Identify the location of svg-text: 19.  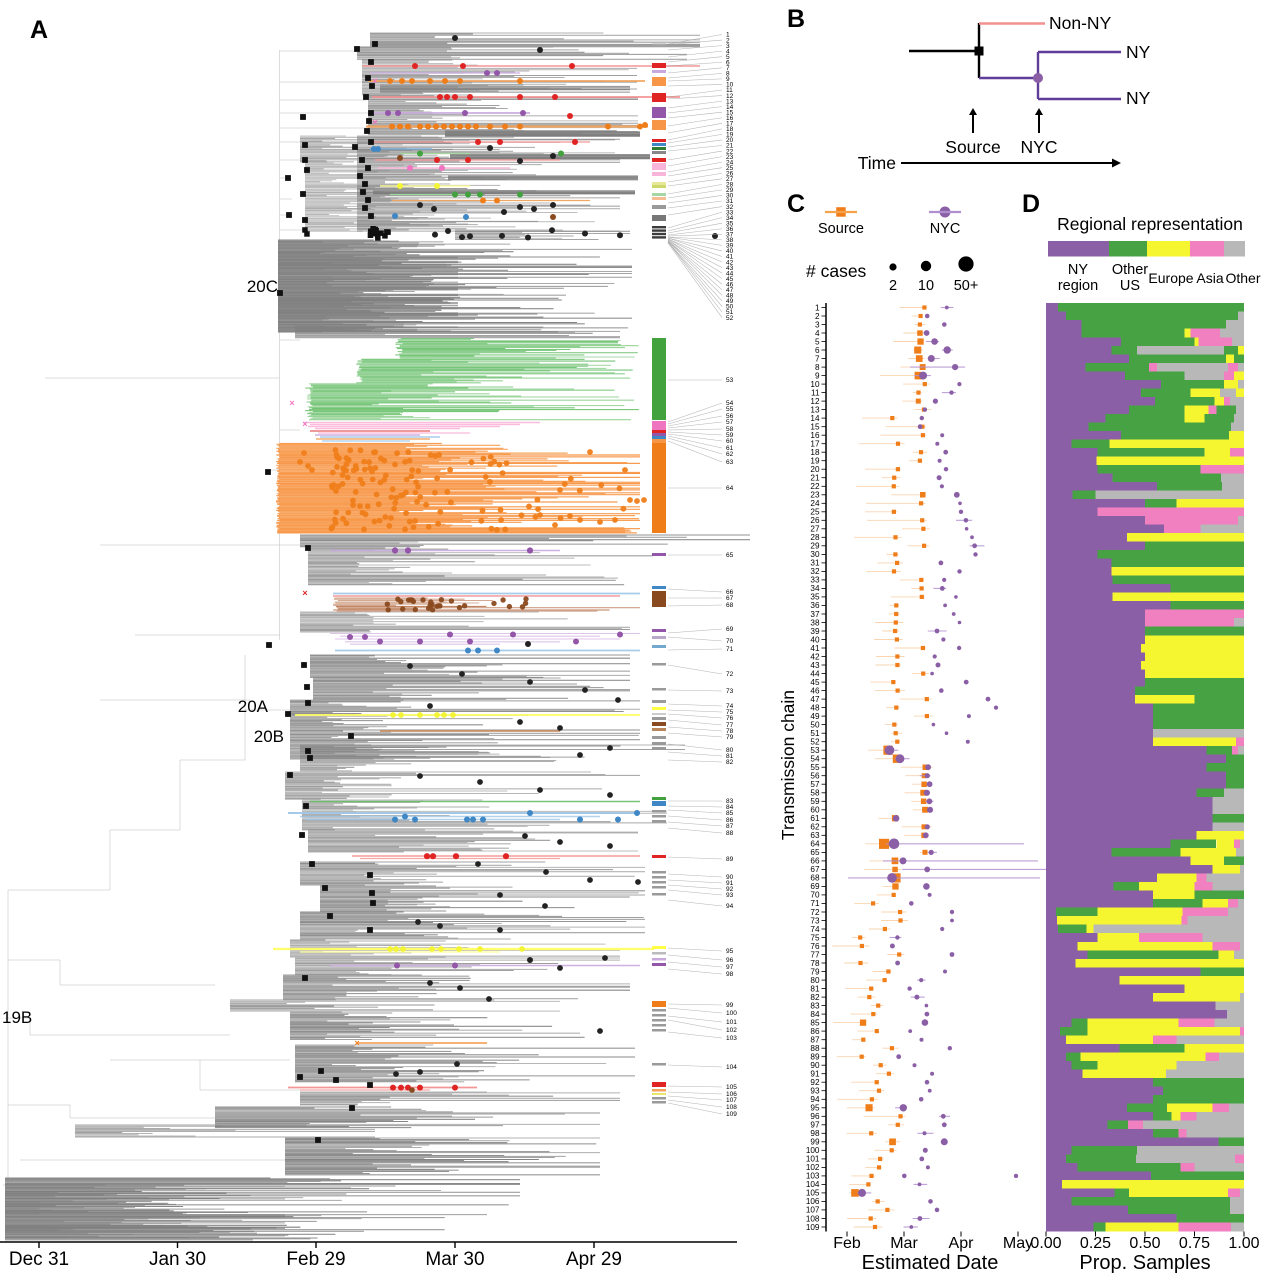
(730, 135).